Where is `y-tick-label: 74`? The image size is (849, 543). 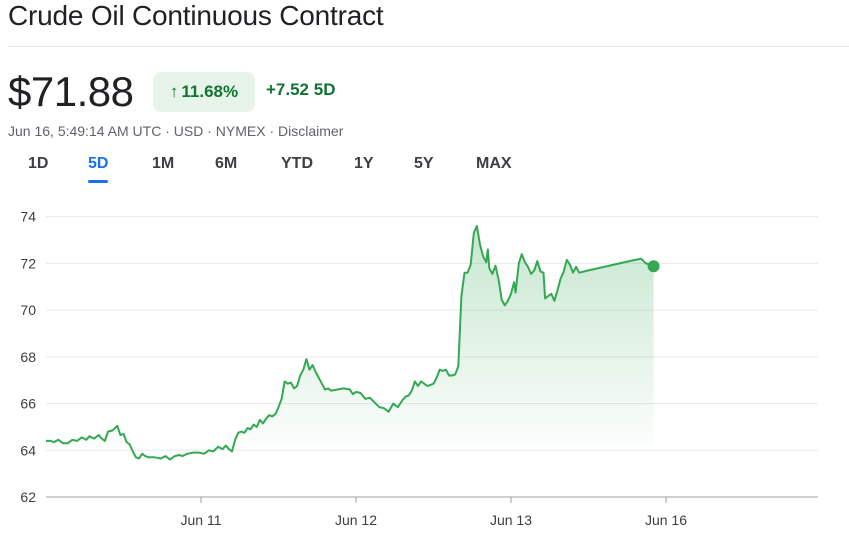
y-tick-label: 74 is located at coordinates (28, 217).